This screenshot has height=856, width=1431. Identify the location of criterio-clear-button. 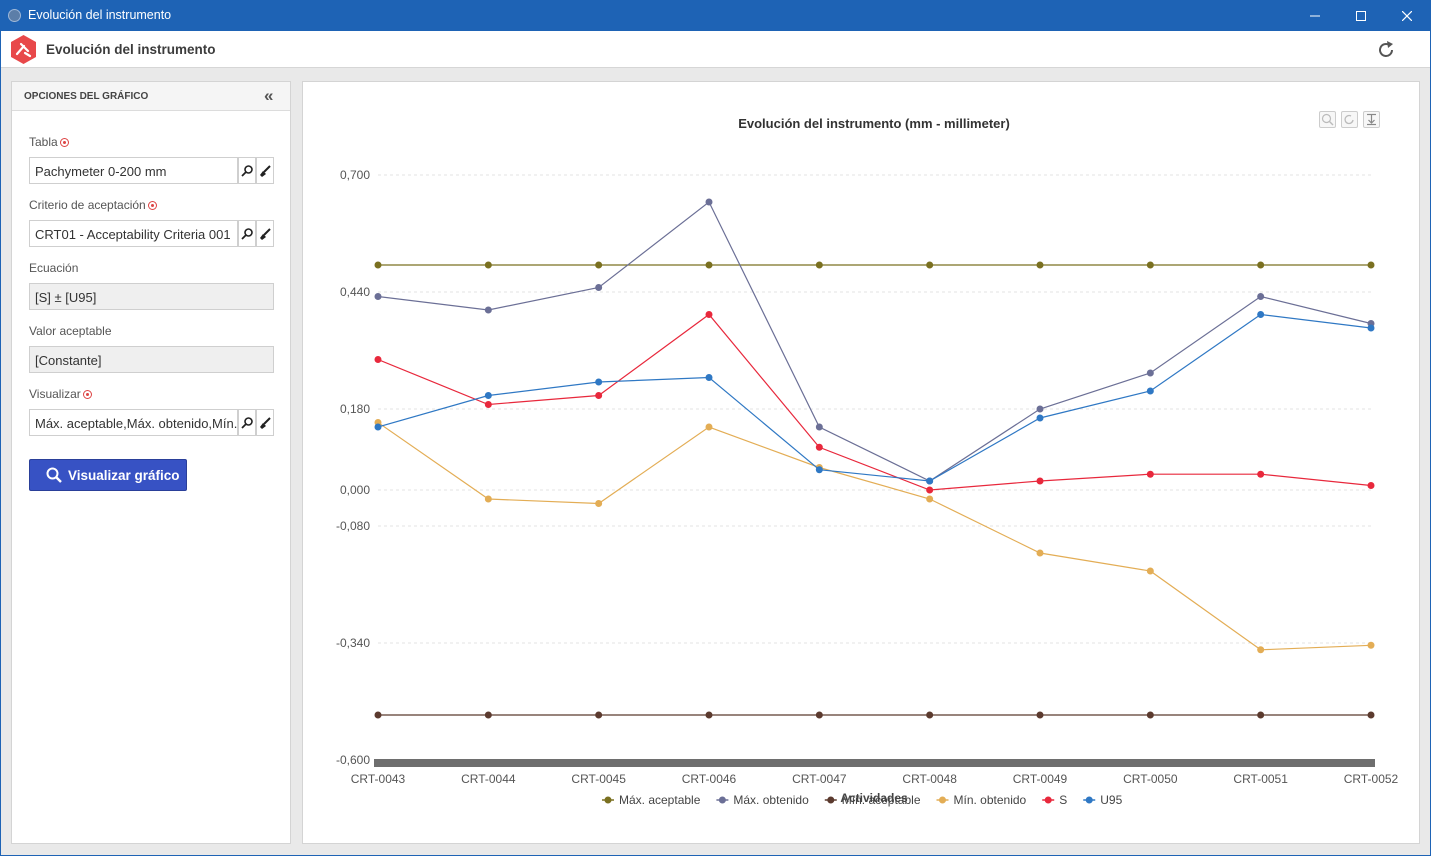
(265, 233).